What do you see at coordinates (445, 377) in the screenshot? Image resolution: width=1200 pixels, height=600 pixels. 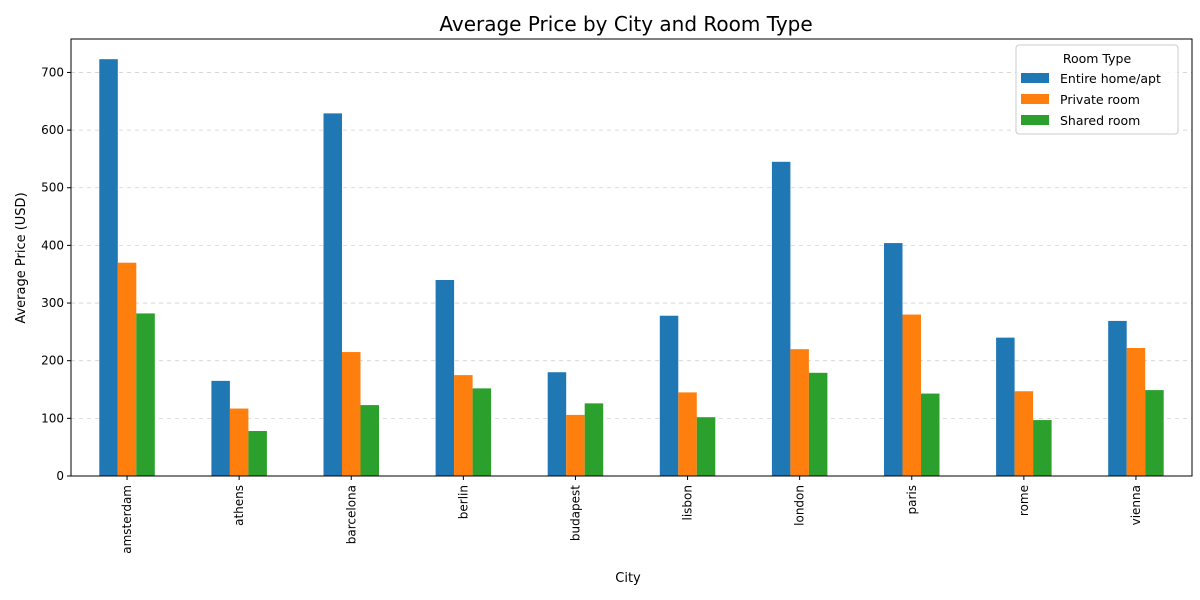 I see `bar-berlin-entire-home-apt` at bounding box center [445, 377].